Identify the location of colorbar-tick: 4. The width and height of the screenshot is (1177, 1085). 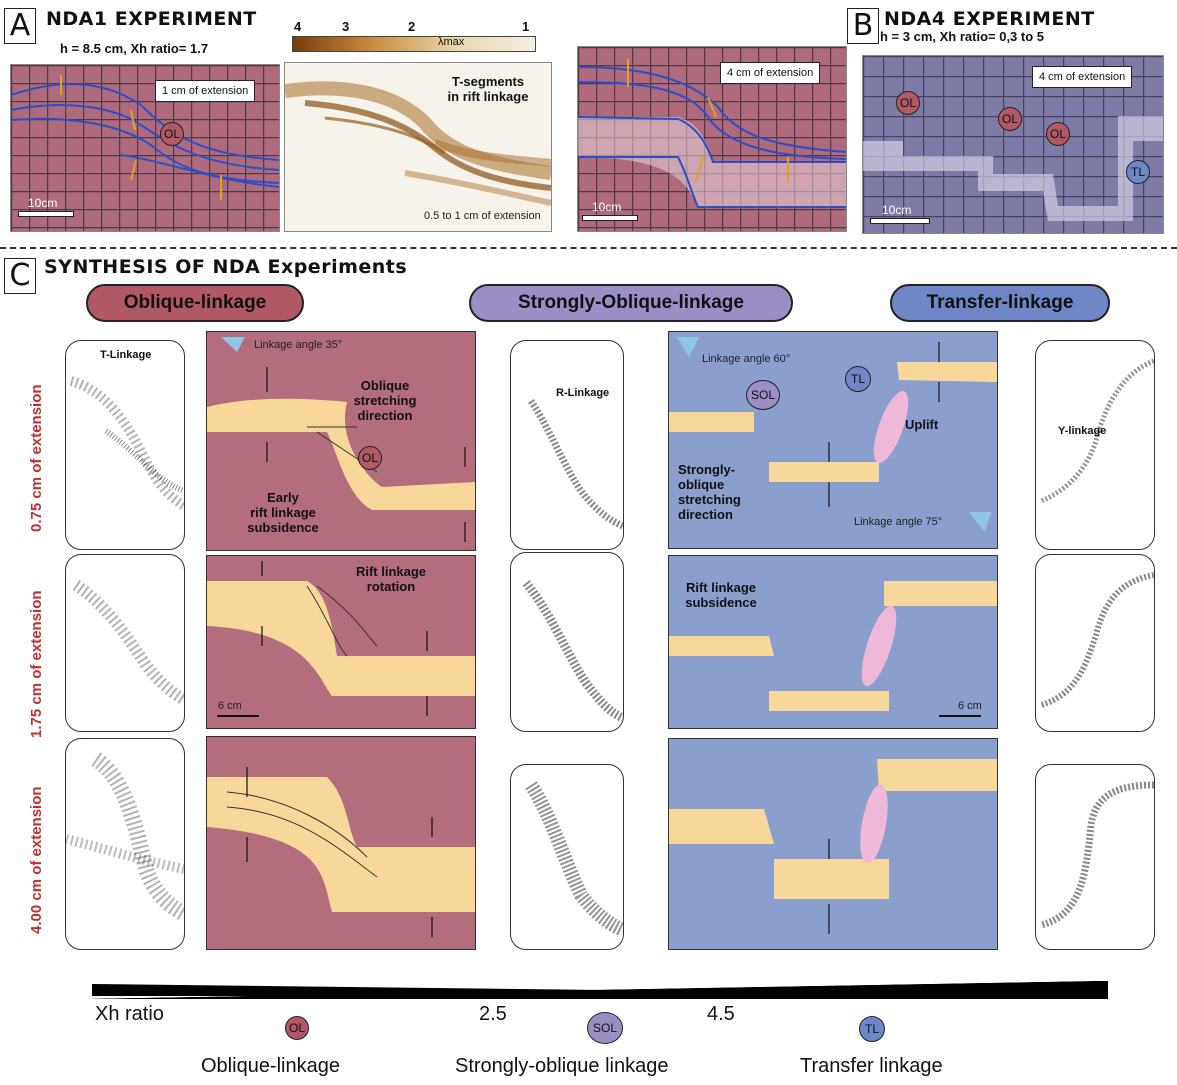
(298, 26).